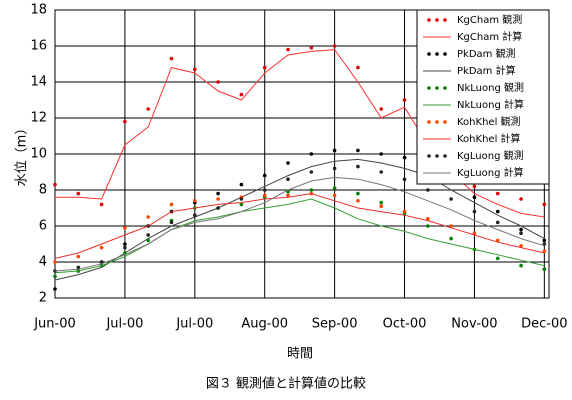 The image size is (572, 400). I want to click on legend-box, so click(483, 97).